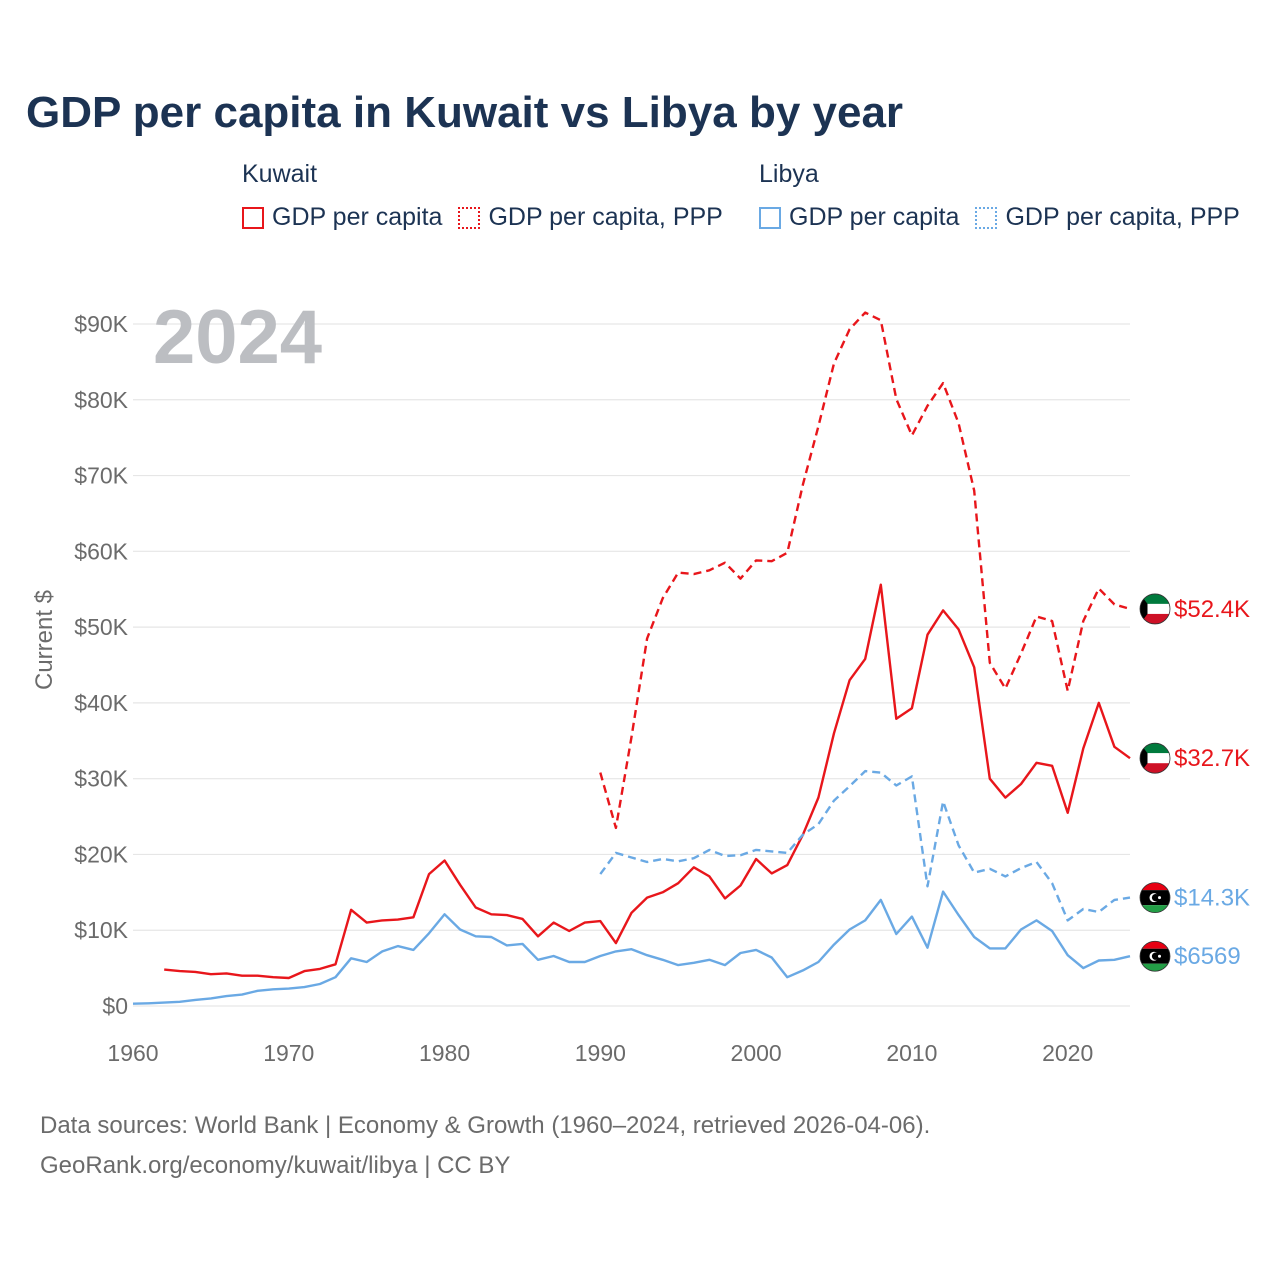 Image resolution: width=1280 pixels, height=1280 pixels. Describe the element at coordinates (789, 174) in the screenshot. I see `legend-group-name: Libya` at that location.